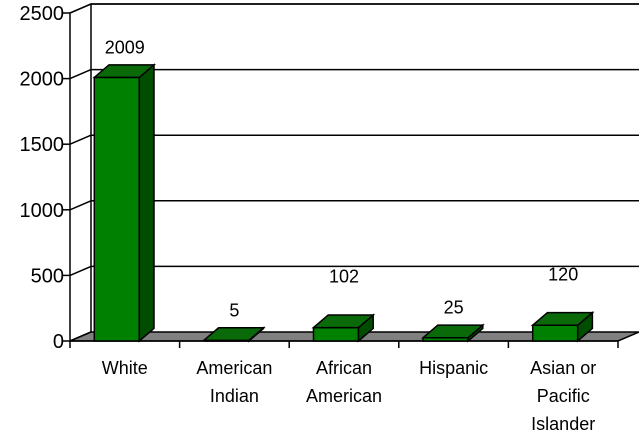 The width and height of the screenshot is (639, 439). I want to click on bar-side, so click(146, 203).